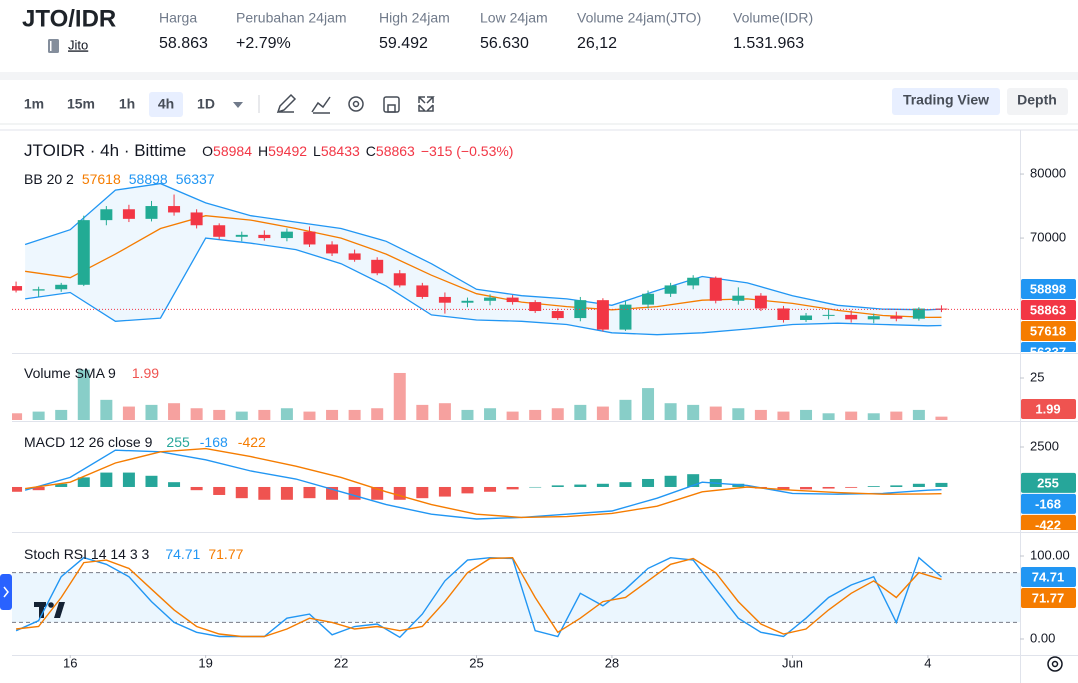  I want to click on indicator-value: 1.99, so click(145, 373).